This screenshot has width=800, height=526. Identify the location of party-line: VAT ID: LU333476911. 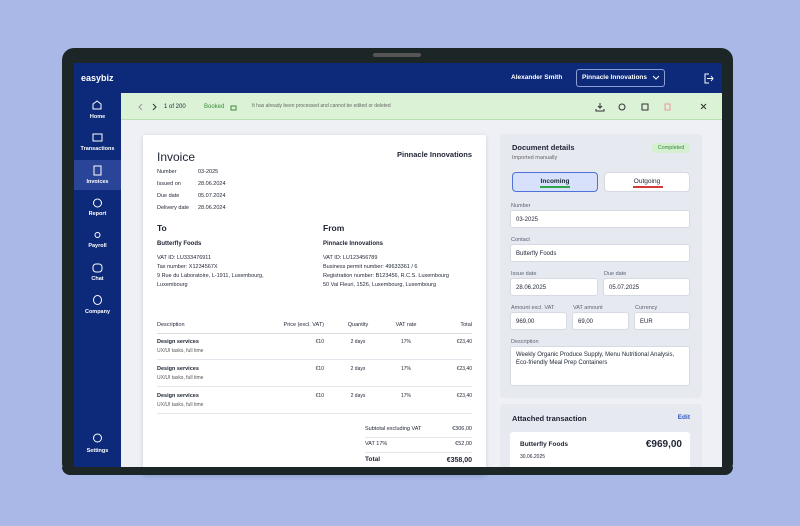
(184, 258).